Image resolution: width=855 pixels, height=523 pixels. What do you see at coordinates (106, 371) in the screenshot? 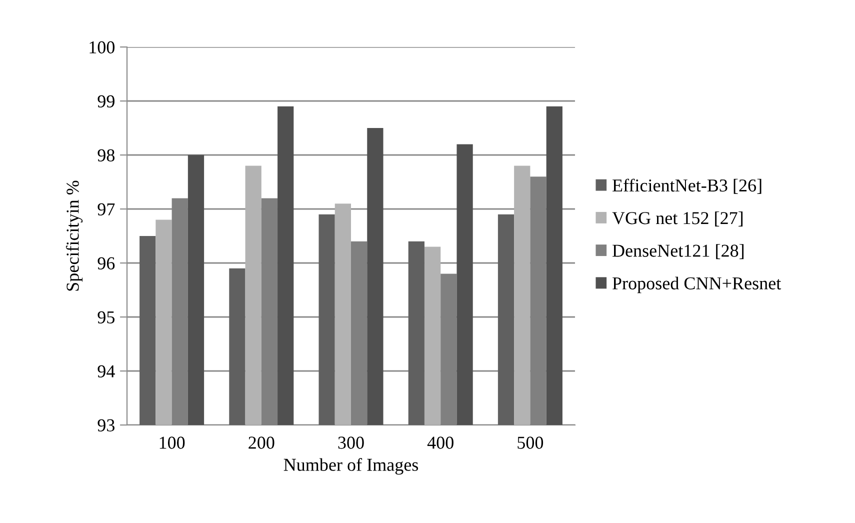
I see `y-tick-label: 94` at bounding box center [106, 371].